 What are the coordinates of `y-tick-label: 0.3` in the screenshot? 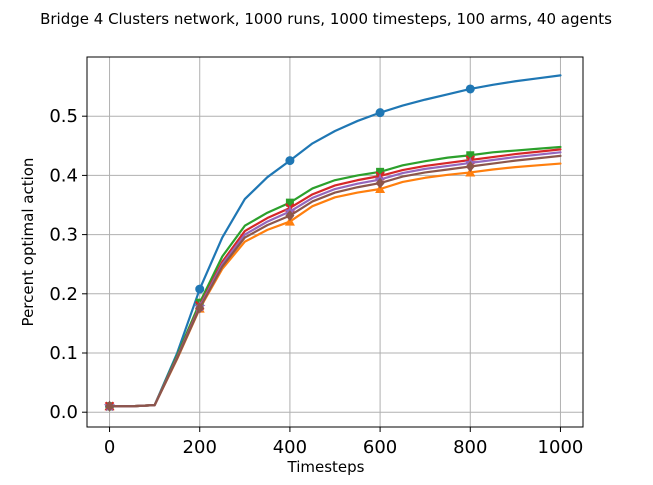 It's located at (63, 235).